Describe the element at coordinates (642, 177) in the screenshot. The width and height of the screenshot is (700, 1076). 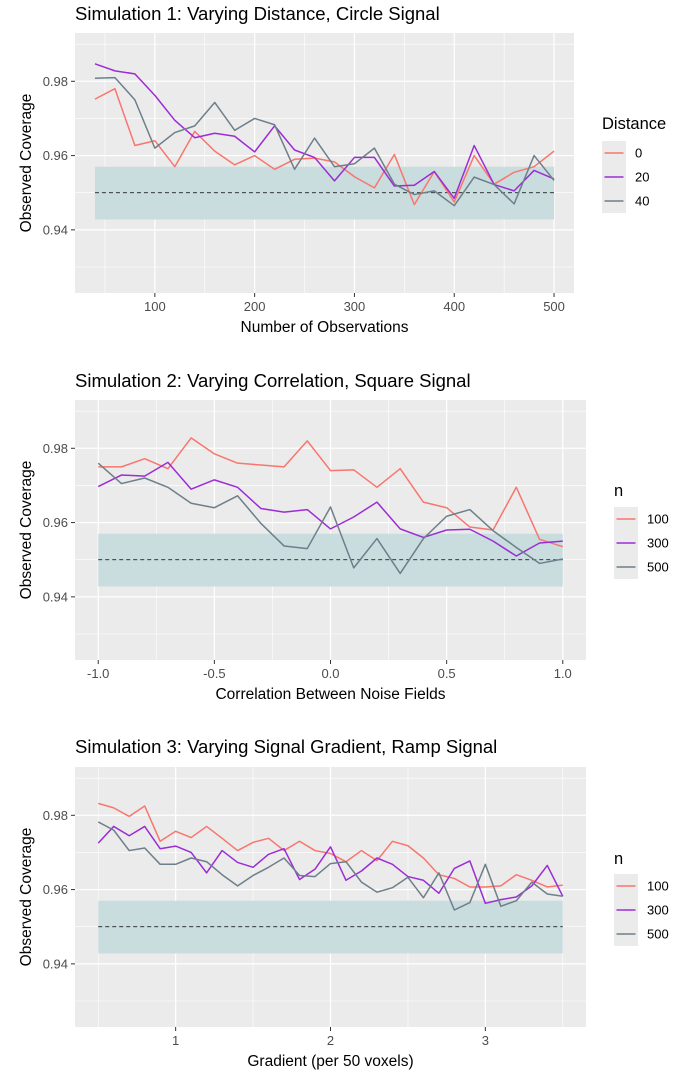
I see `legend-label: 20` at that location.